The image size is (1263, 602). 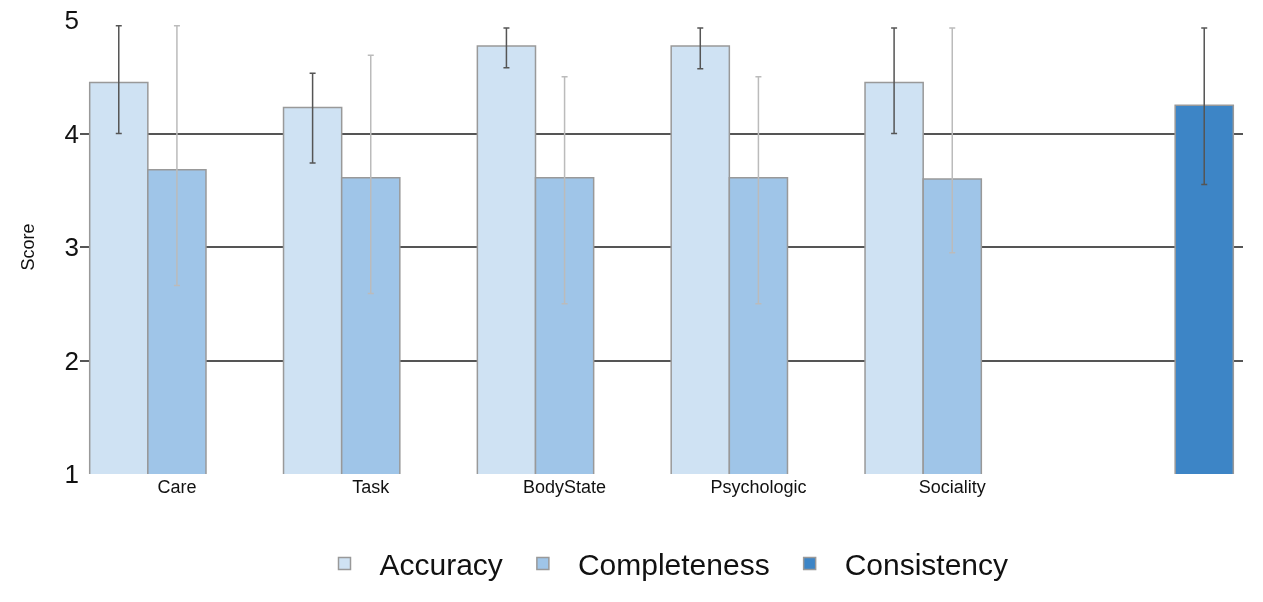 I want to click on x-tick-label: BodyState, so click(x=565, y=487).